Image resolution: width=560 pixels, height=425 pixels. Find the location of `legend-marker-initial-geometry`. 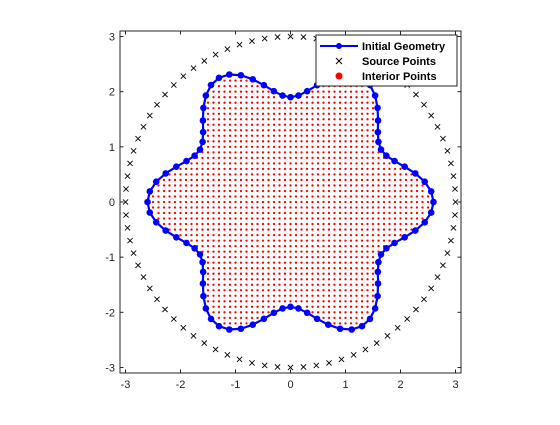

legend-marker-initial-geometry is located at coordinates (339, 46).